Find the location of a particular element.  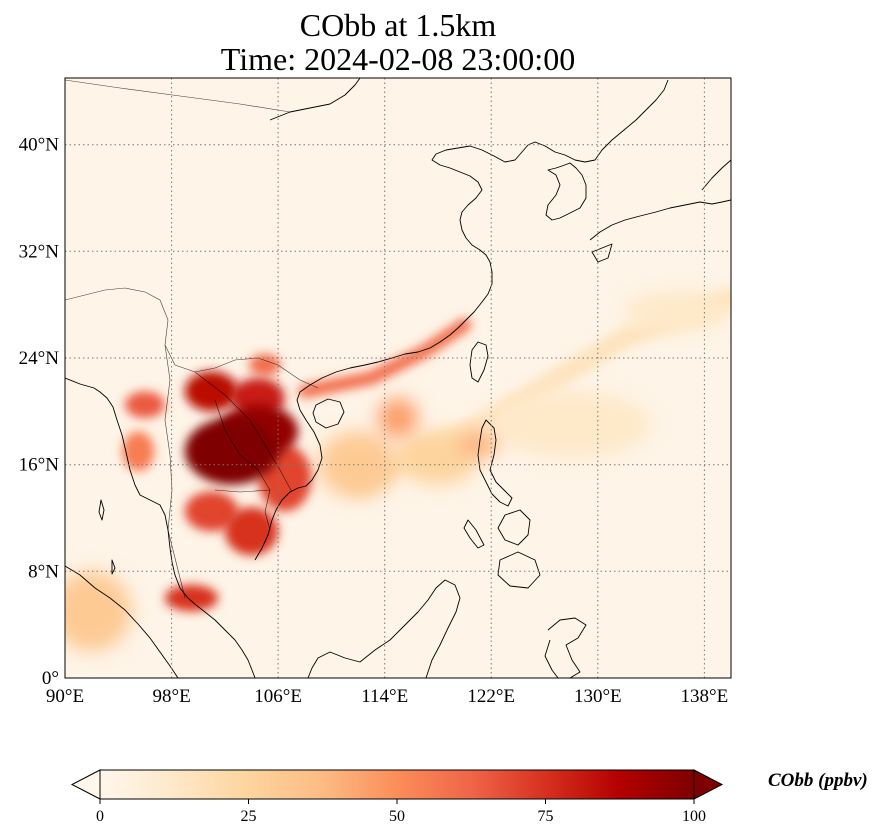

colorbar-tick-label: 50 is located at coordinates (397, 816).